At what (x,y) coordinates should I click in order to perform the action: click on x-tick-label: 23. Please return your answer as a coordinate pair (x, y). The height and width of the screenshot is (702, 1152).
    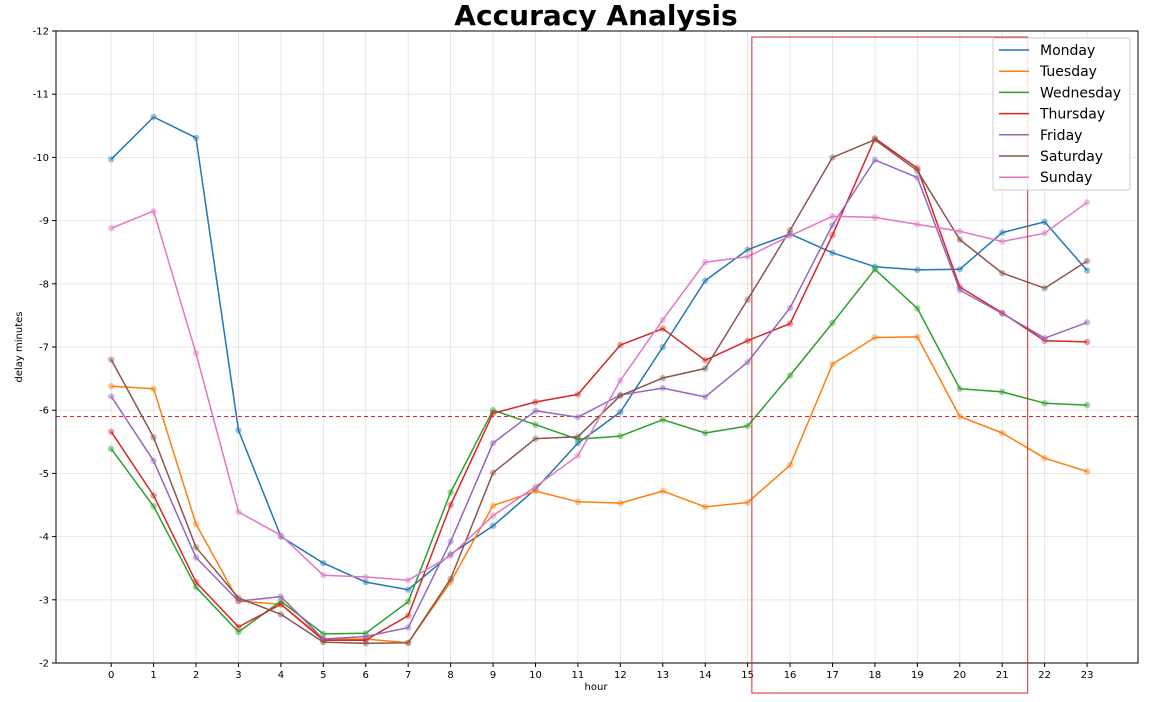
    Looking at the image, I should click on (1087, 675).